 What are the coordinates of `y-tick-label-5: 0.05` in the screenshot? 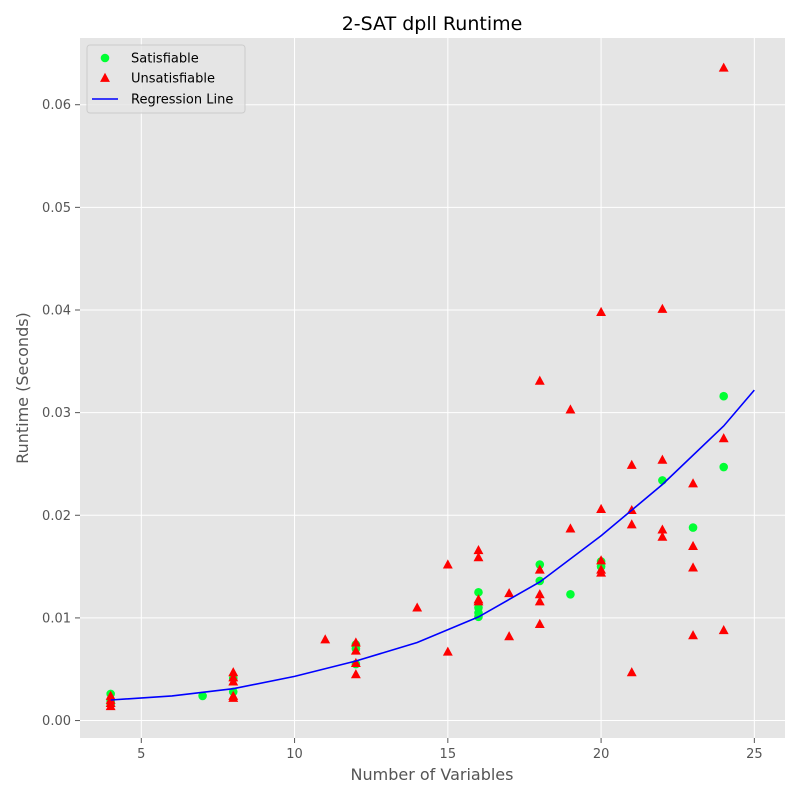 It's located at (56, 208).